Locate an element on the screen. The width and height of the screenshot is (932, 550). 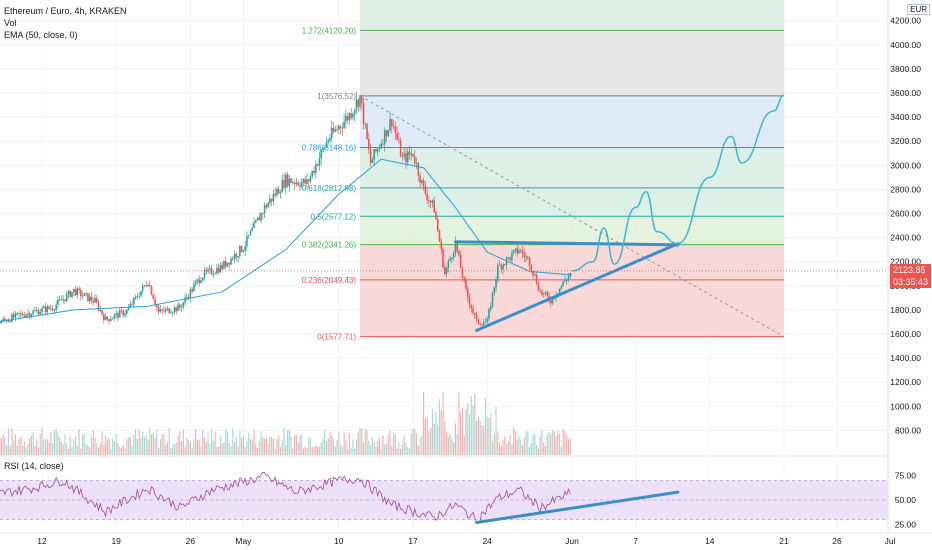
projection-path is located at coordinates (678, 183).